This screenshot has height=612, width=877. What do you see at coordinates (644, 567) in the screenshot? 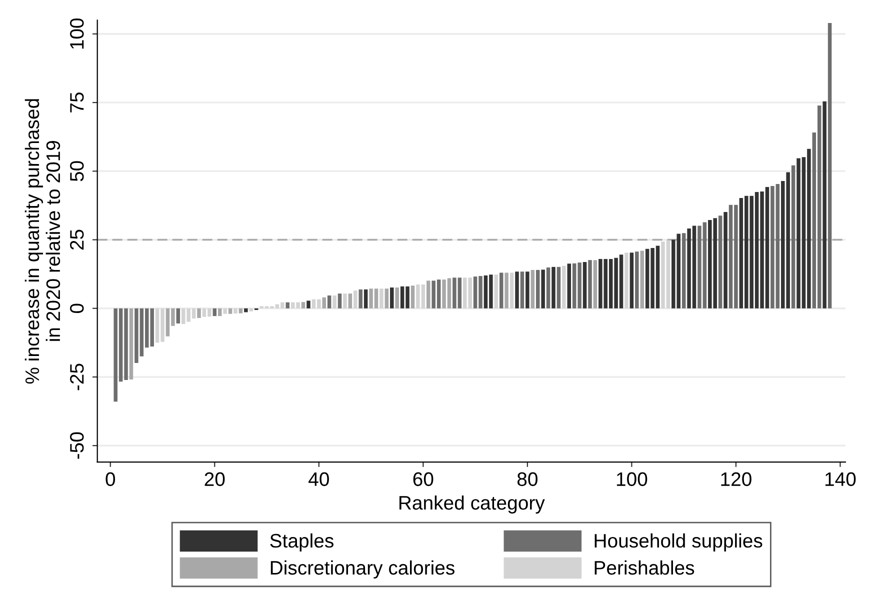
I see `legend-label: Perishables` at bounding box center [644, 567].